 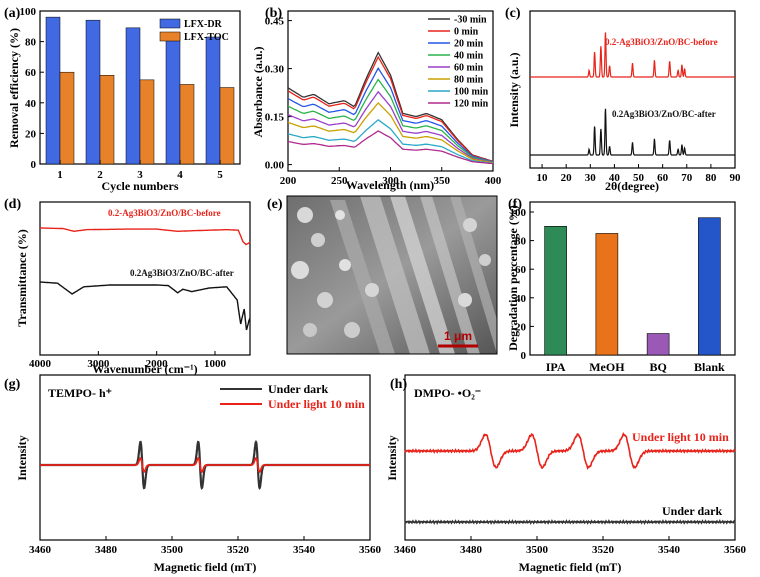 What do you see at coordinates (390, 181) in the screenshot?
I see `panel-b-xtick-label: 300` at bounding box center [390, 181].